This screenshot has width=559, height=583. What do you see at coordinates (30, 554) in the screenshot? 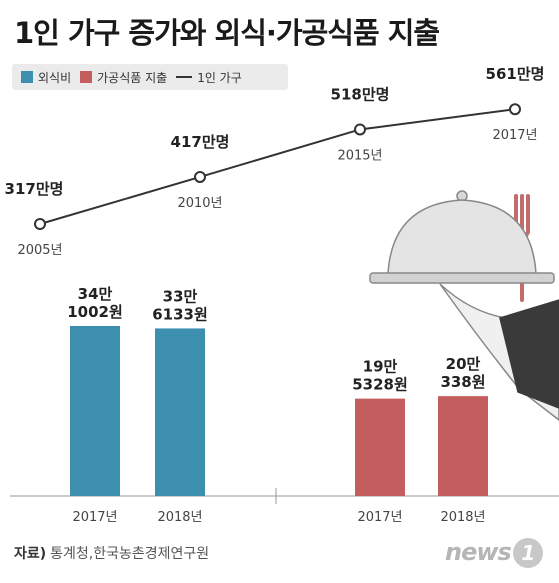
I see `source-label: 자료)` at bounding box center [30, 554].